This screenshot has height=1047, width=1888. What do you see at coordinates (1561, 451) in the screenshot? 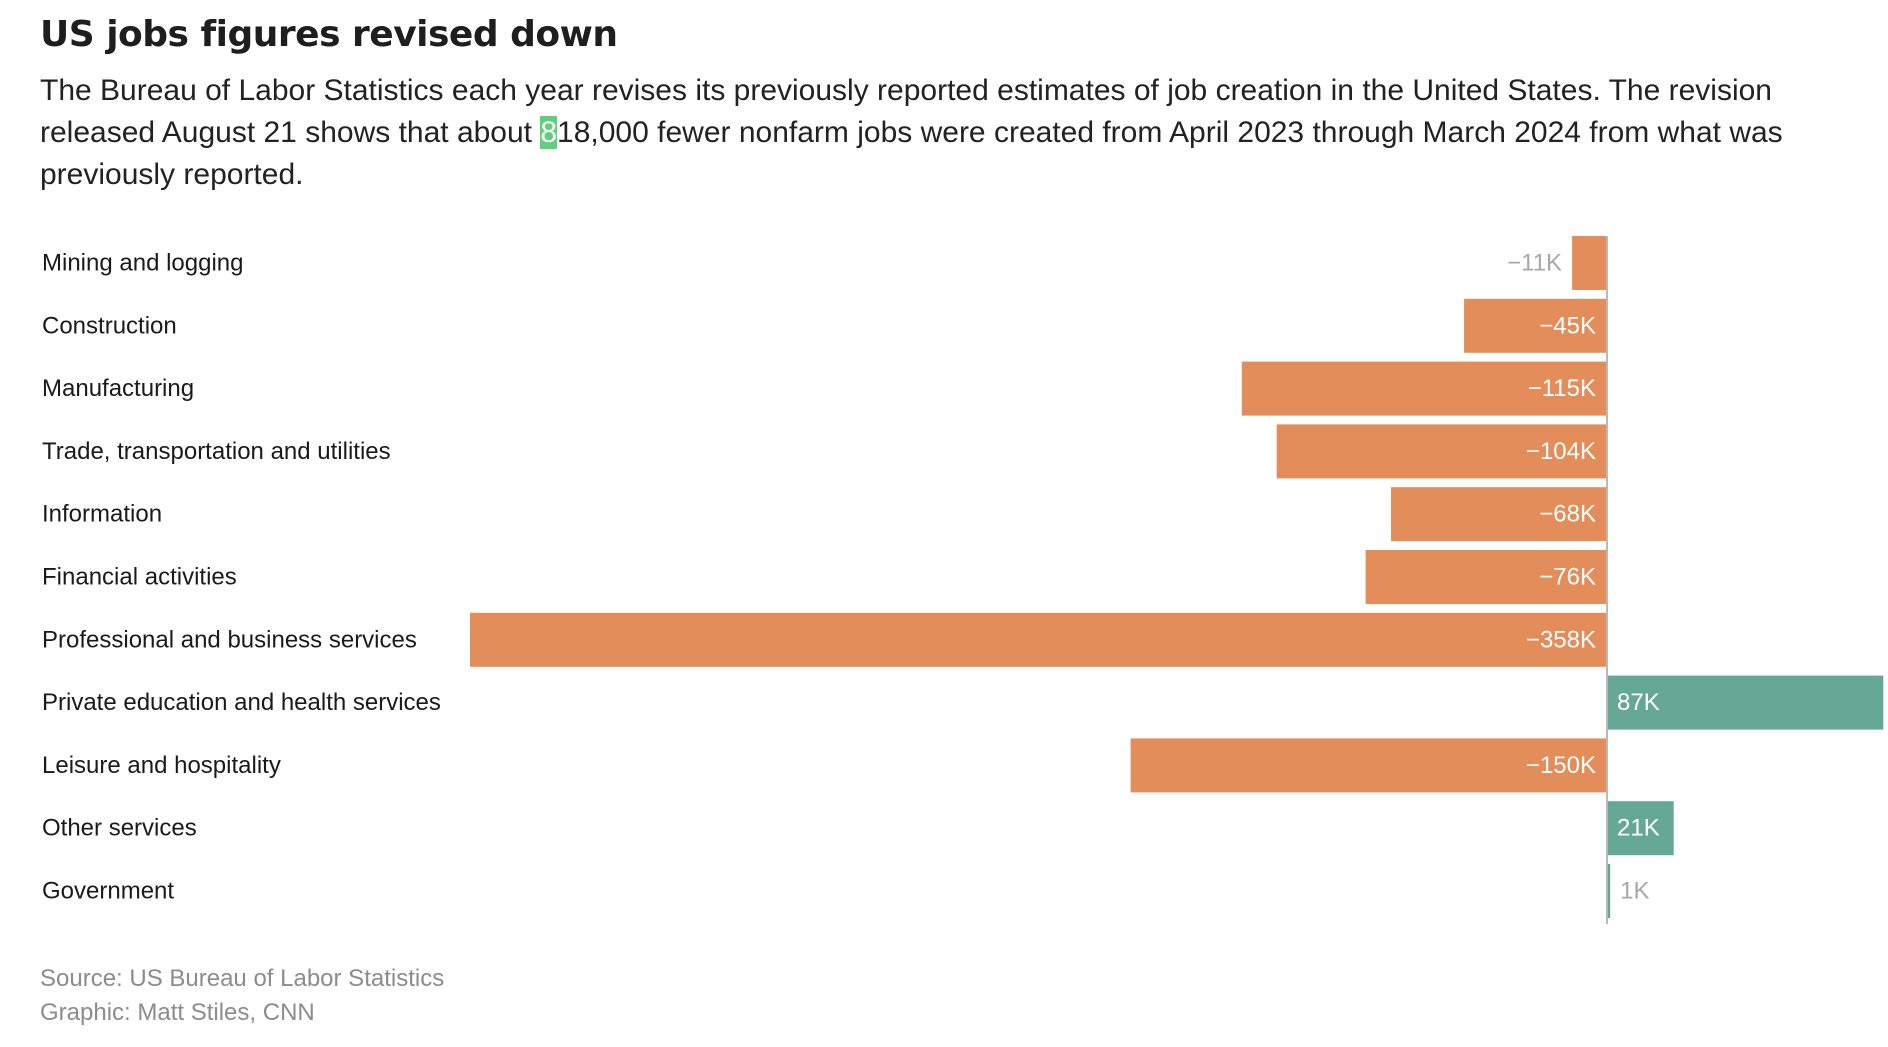
I see `value-label: −104K` at bounding box center [1561, 451].